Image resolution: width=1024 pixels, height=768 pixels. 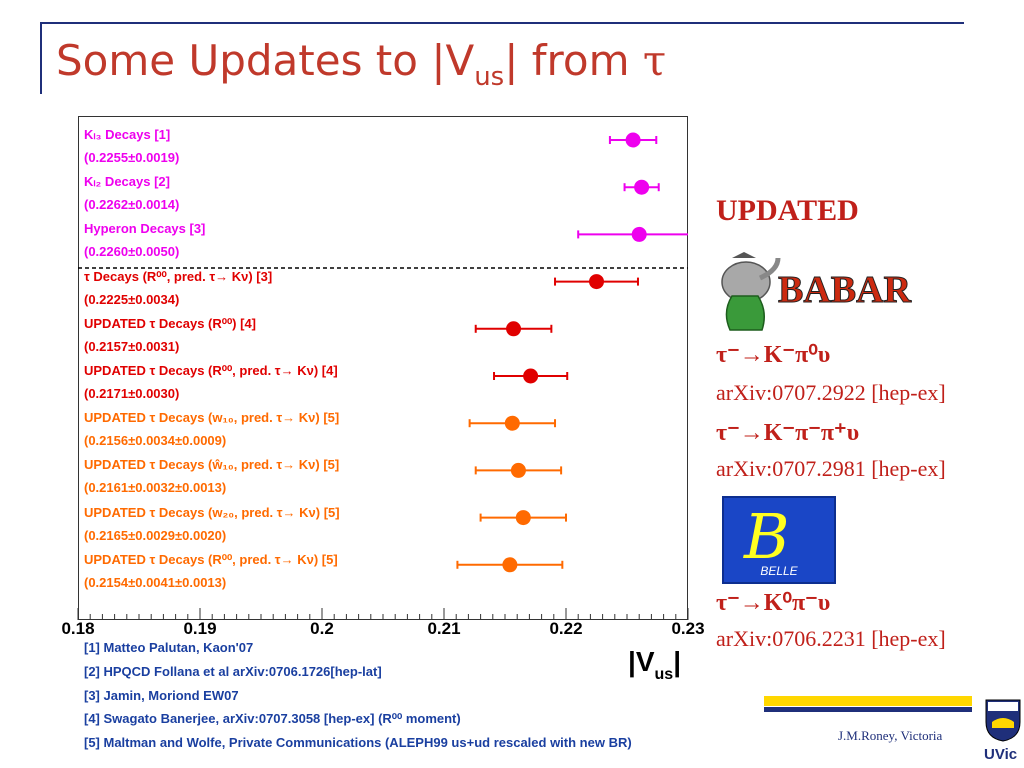 What do you see at coordinates (831, 468) in the screenshot?
I see `arxiv-2: arXiv:0707.2981 [hep-ex]` at bounding box center [831, 468].